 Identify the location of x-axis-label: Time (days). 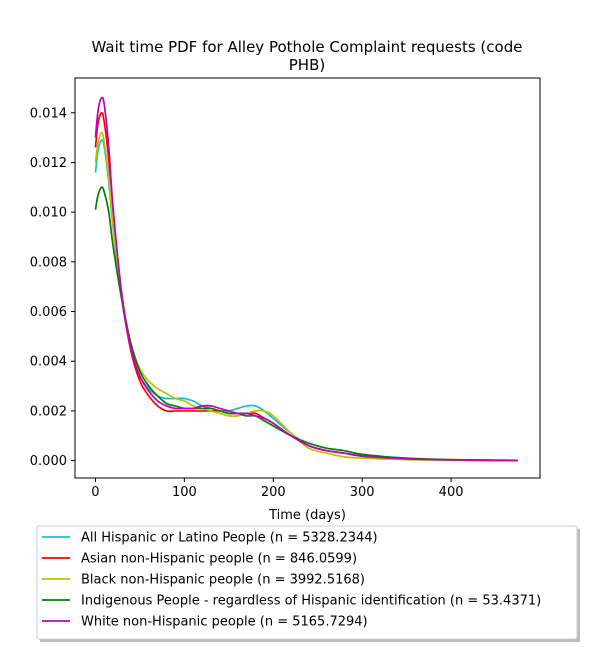
(307, 515).